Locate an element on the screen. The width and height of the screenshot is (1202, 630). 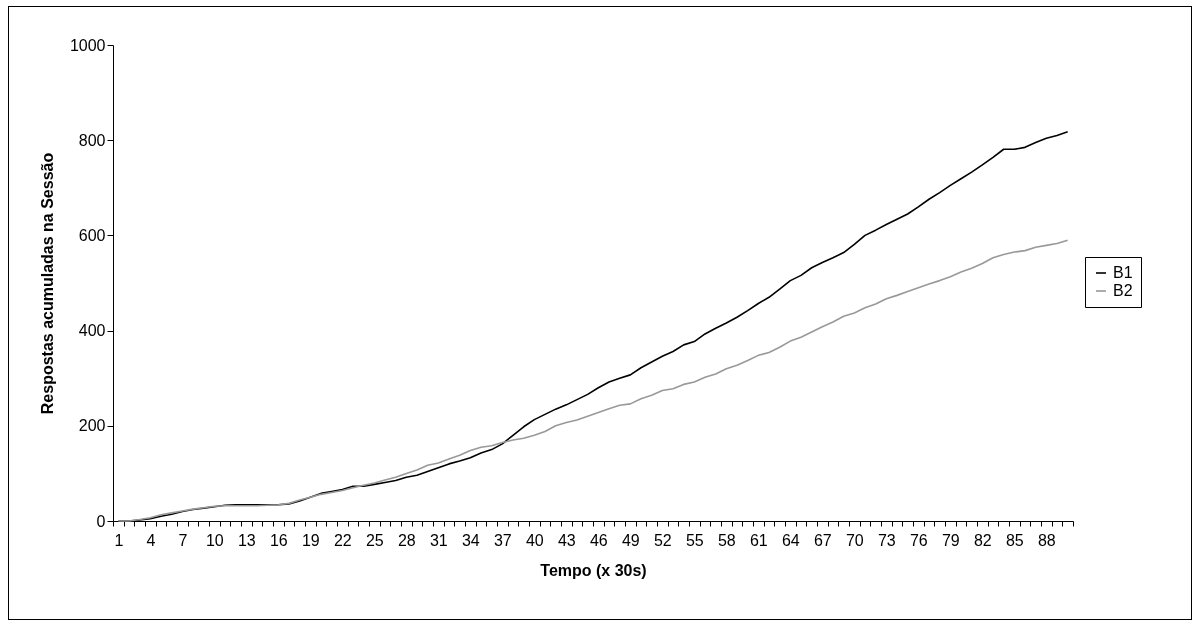
x-tick-label: 25 is located at coordinates (374, 540).